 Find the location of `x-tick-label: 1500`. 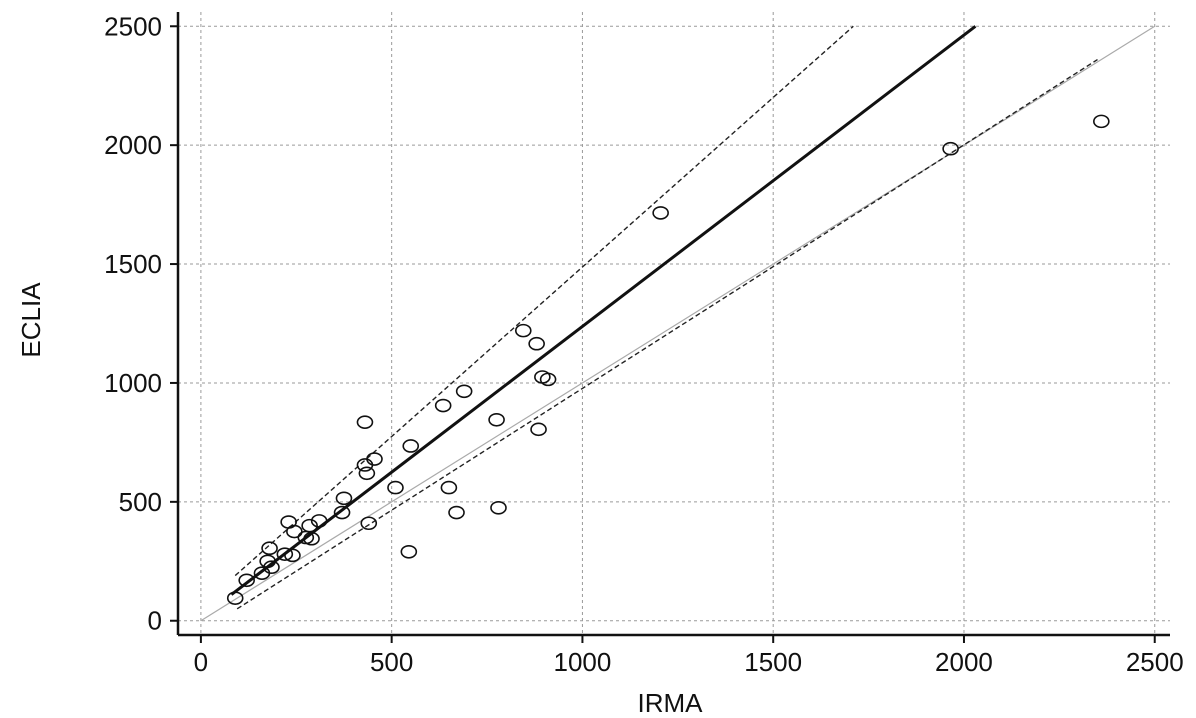

x-tick-label: 1500 is located at coordinates (773, 662).